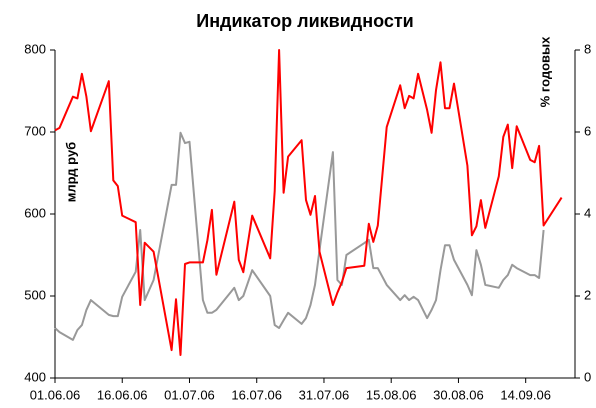 Image resolution: width=596 pixels, height=408 pixels. Describe the element at coordinates (122, 394) in the screenshot. I see `x-tick-label: 16.06.06` at that location.